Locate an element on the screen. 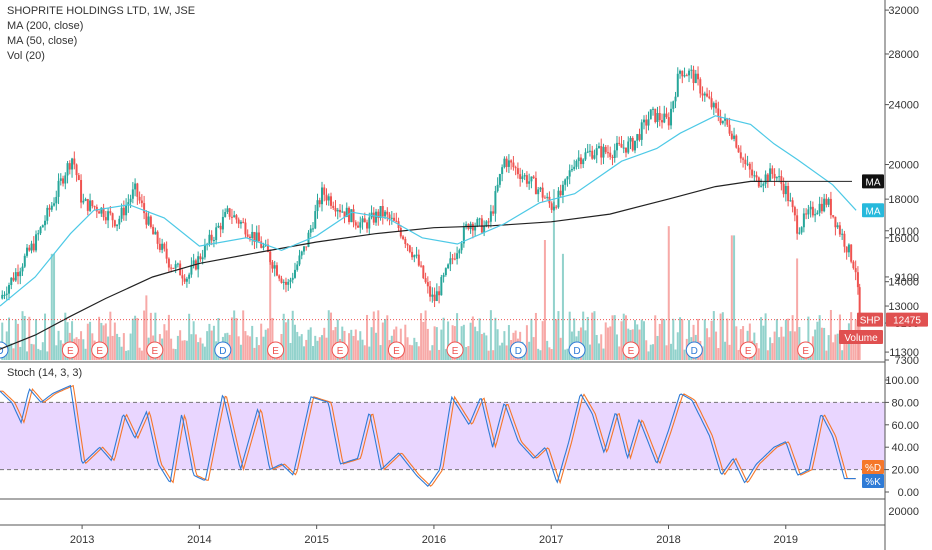 This screenshot has height=550, width=932. legend-ma50: MA (50, close) is located at coordinates (42, 41).